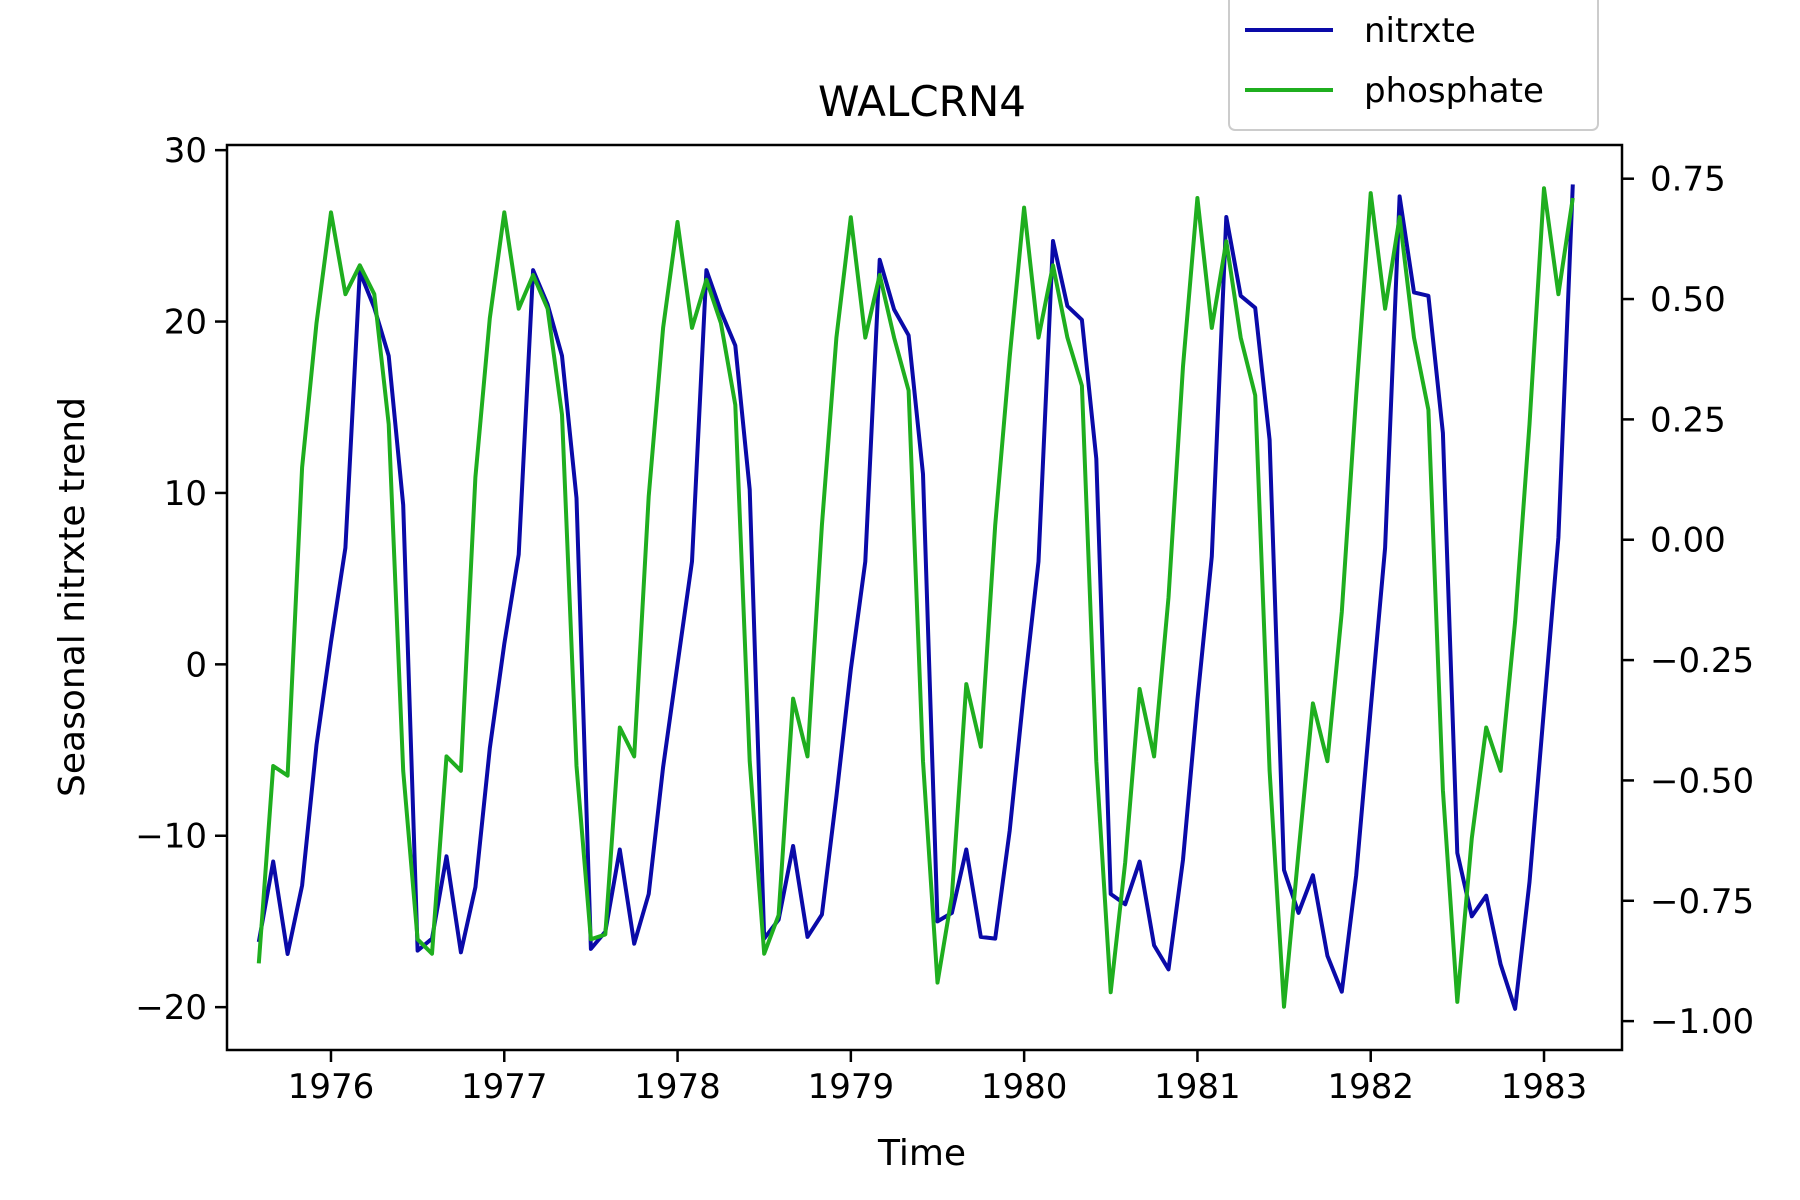  I want to click on x-tick-label: 1980, so click(1024, 1087).